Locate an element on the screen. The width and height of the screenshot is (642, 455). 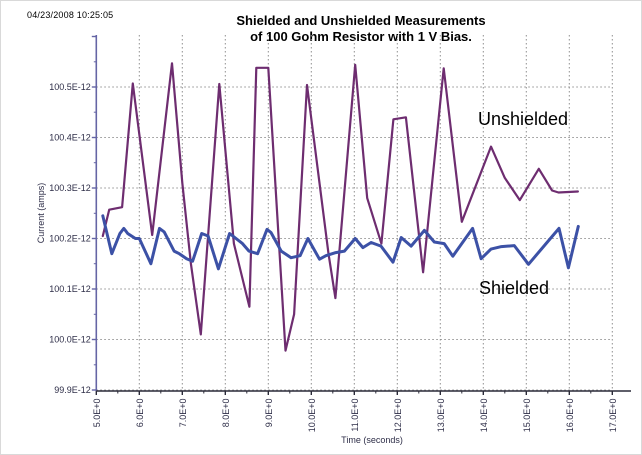
x-tick-label: 14.0E+0 is located at coordinates (484, 416).